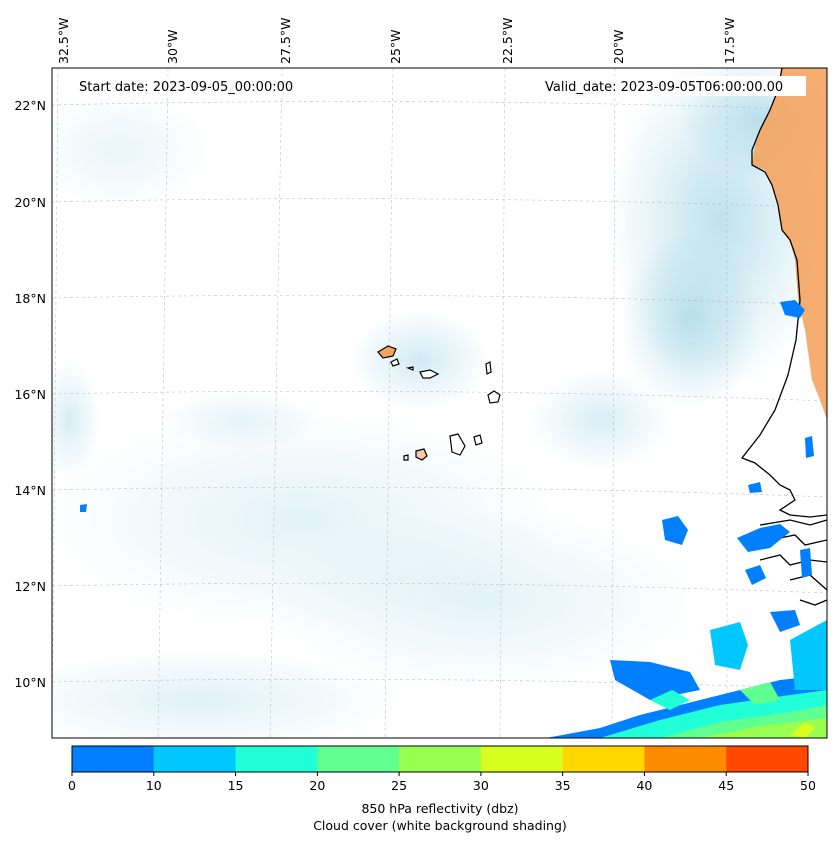 This screenshot has height=843, width=837. Describe the element at coordinates (186, 87) in the screenshot. I see `start-date-label: Start date: 2023-09-05_00:00:00` at that location.